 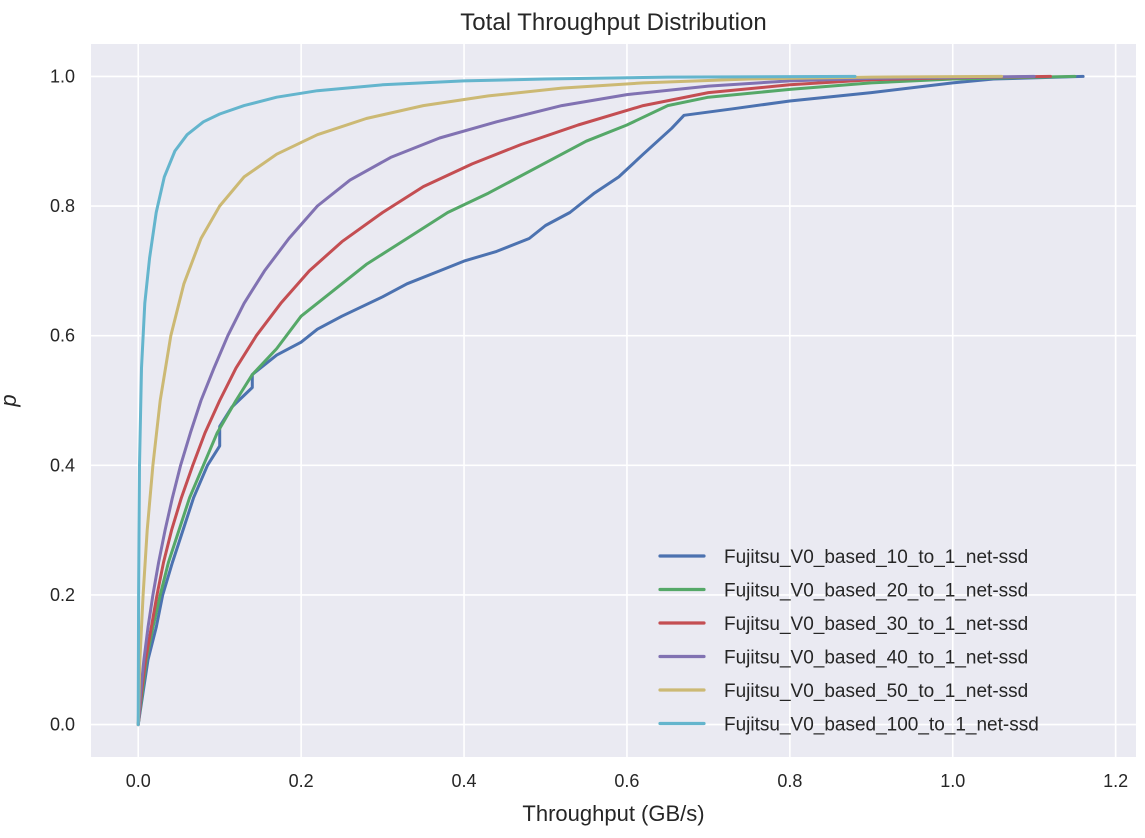 I want to click on y-tick-label: 0.0, so click(x=62, y=725).